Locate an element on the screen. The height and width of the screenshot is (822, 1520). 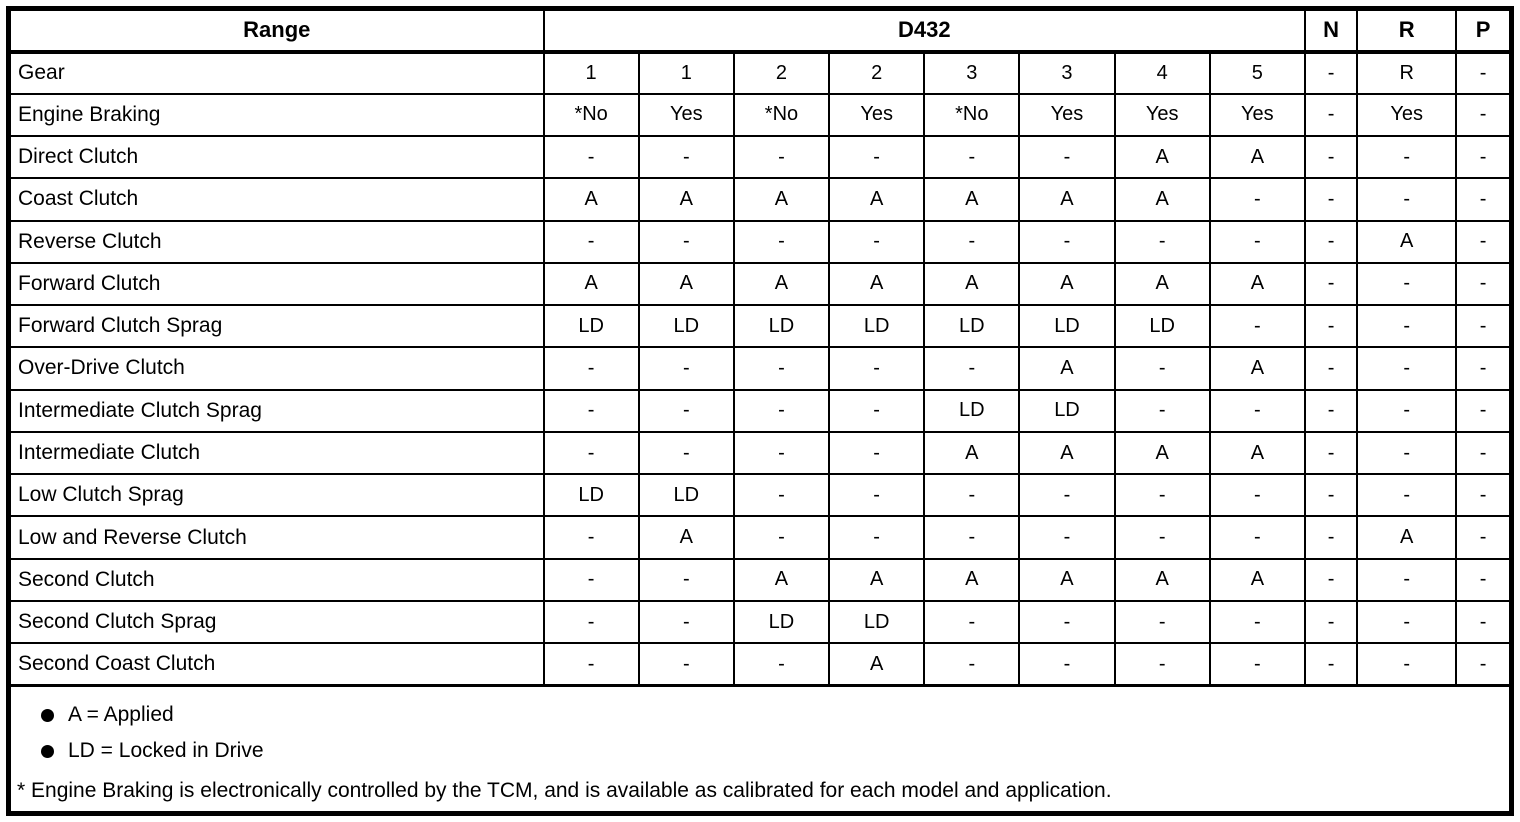
cell-value: Yes is located at coordinates (1162, 115).